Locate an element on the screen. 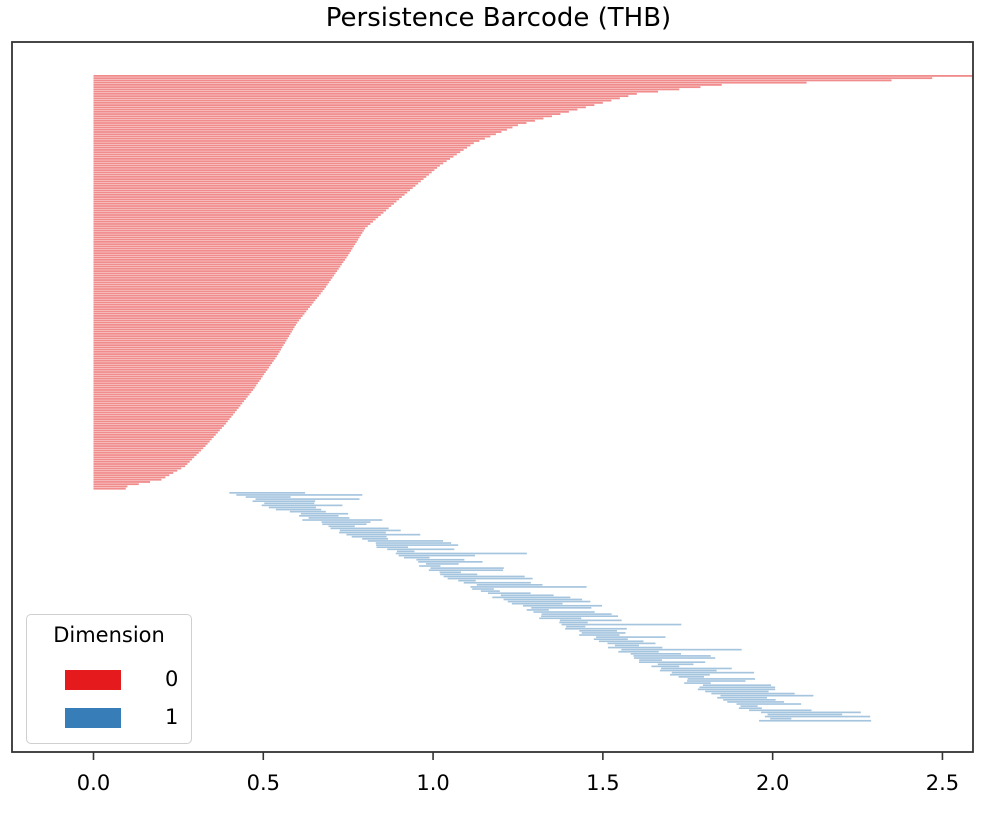 The image size is (997, 826). legend-title: Dimension is located at coordinates (109, 635).